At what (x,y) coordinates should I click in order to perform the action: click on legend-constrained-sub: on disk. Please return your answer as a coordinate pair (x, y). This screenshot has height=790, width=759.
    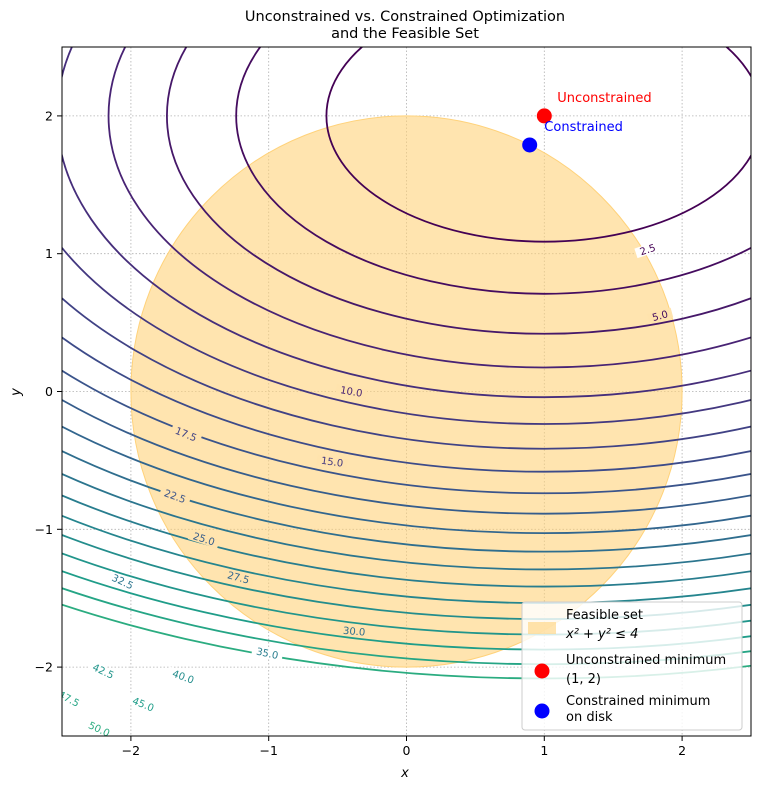
    Looking at the image, I should click on (589, 717).